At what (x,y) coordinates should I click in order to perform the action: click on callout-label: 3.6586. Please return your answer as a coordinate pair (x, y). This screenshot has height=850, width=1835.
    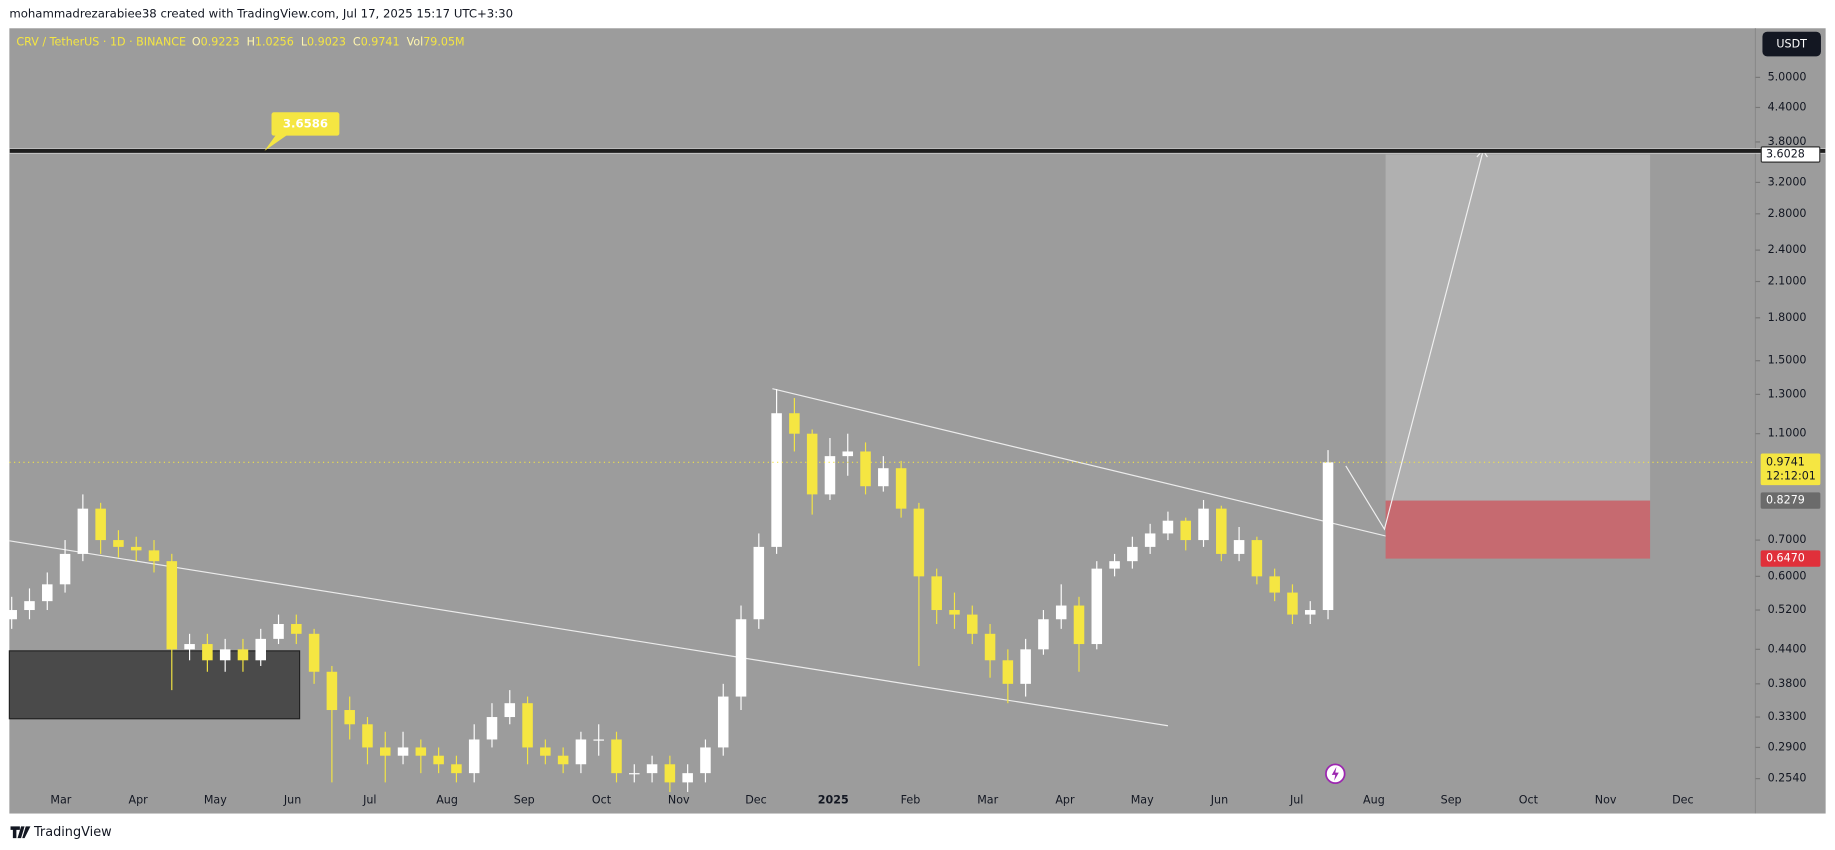
    Looking at the image, I should click on (305, 123).